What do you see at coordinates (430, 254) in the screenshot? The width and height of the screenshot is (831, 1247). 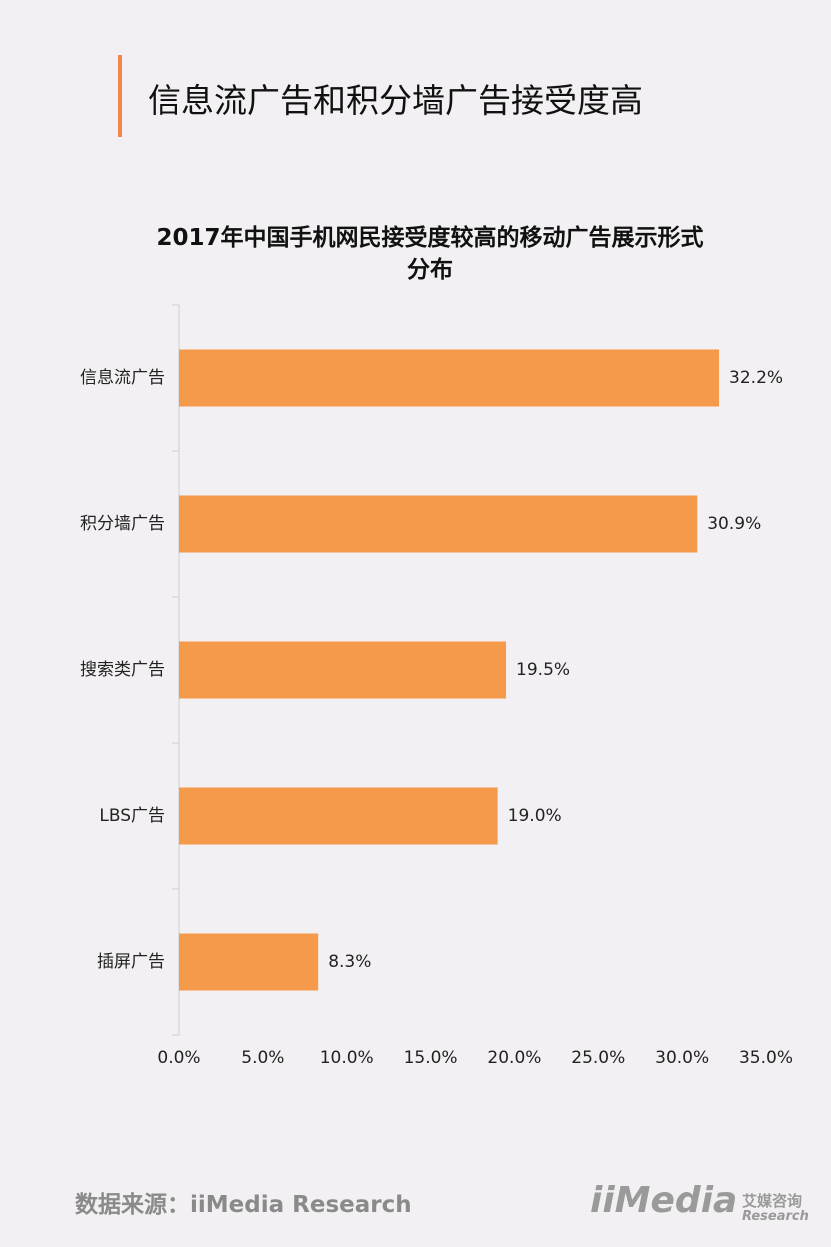 I see `chart-title: 2017年中国手机网民接受度较高的移动广告展示形式分布` at bounding box center [430, 254].